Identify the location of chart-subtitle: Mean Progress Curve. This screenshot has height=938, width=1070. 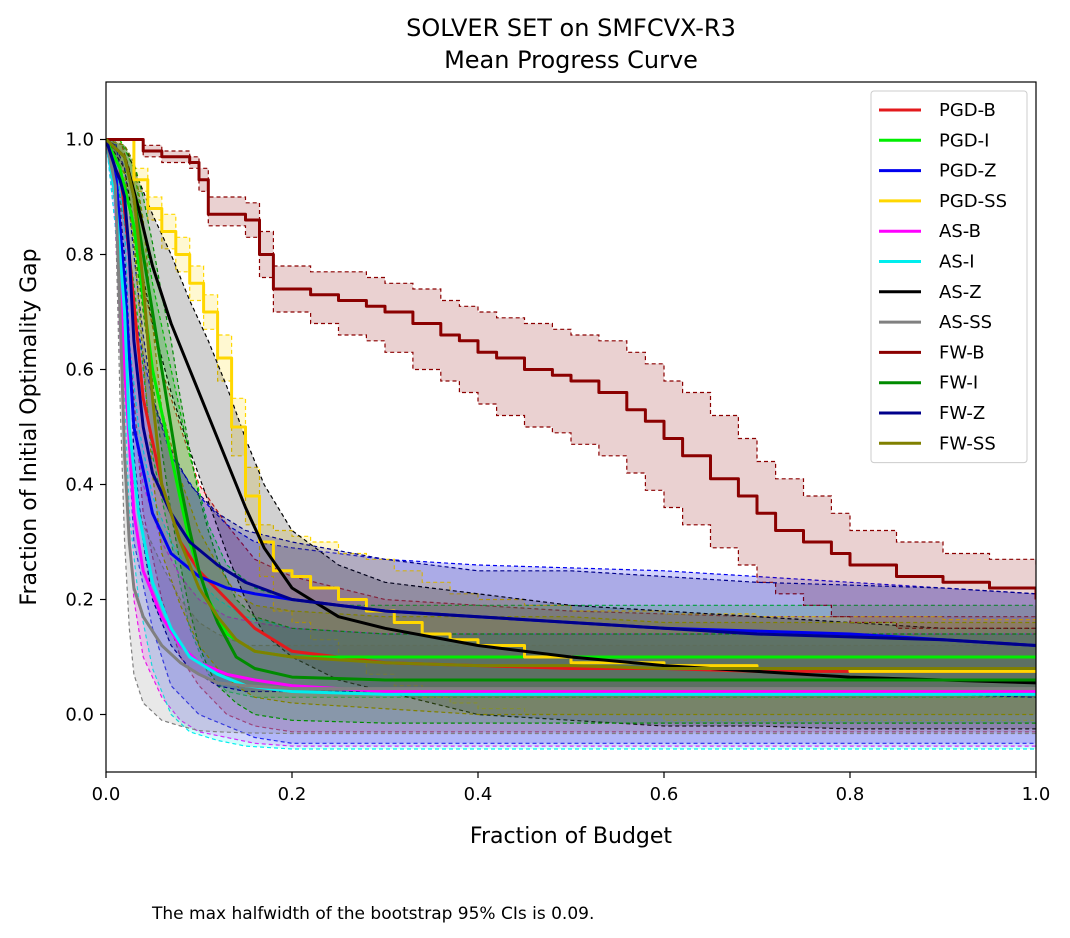
(571, 60).